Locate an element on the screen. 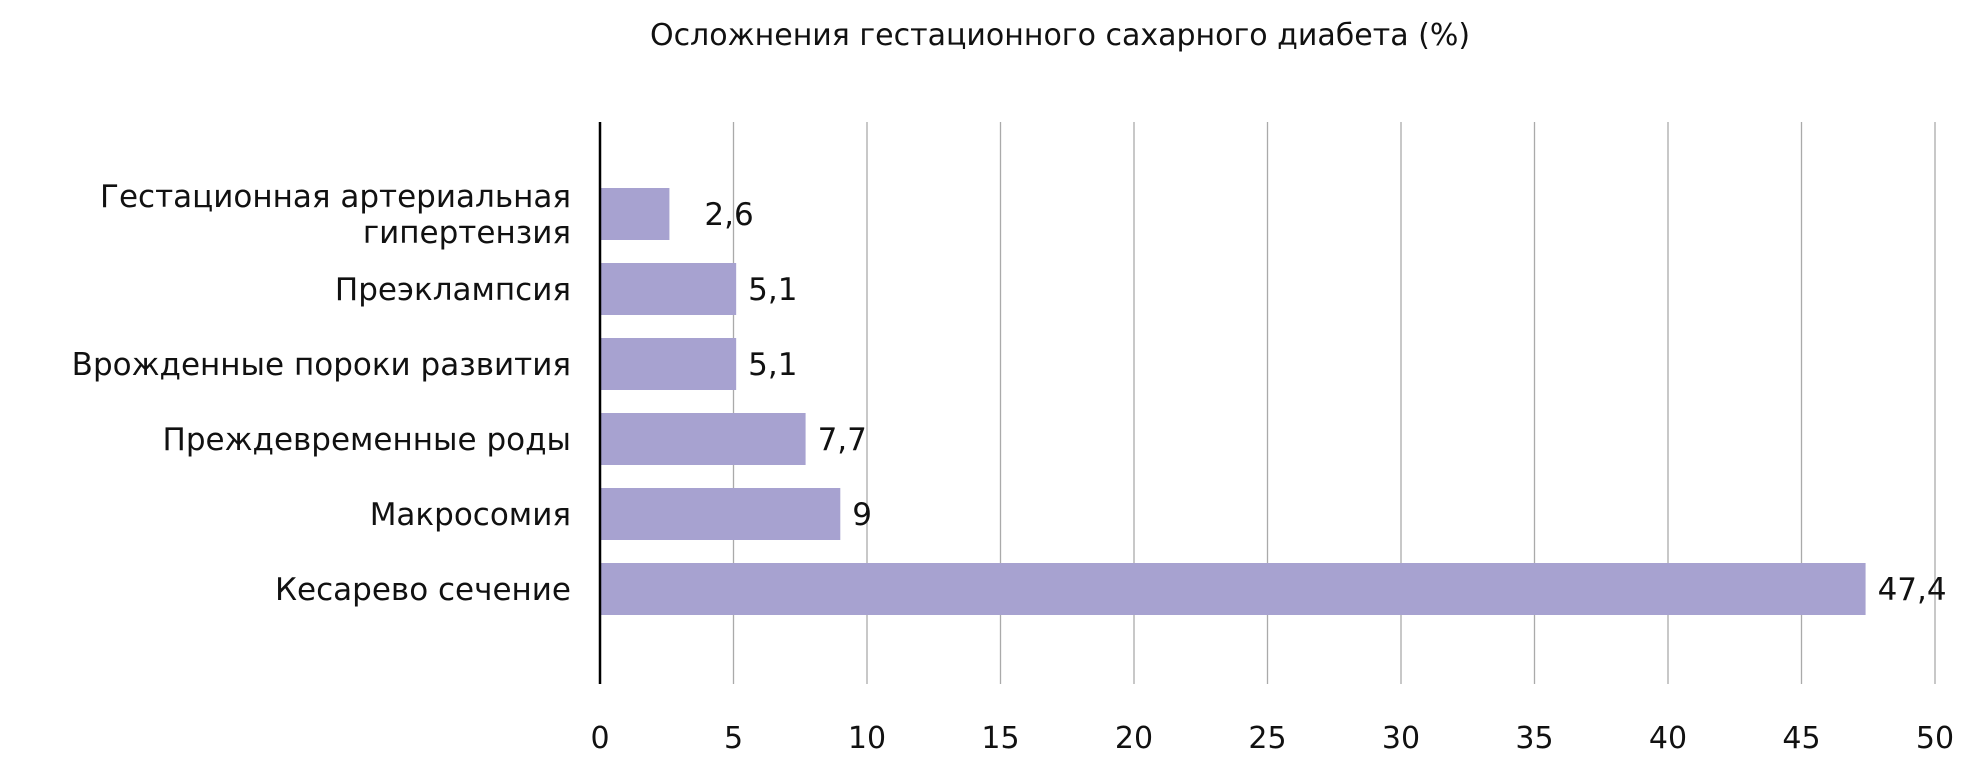 The height and width of the screenshot is (768, 1969). x-tick-label: 10 is located at coordinates (867, 738).